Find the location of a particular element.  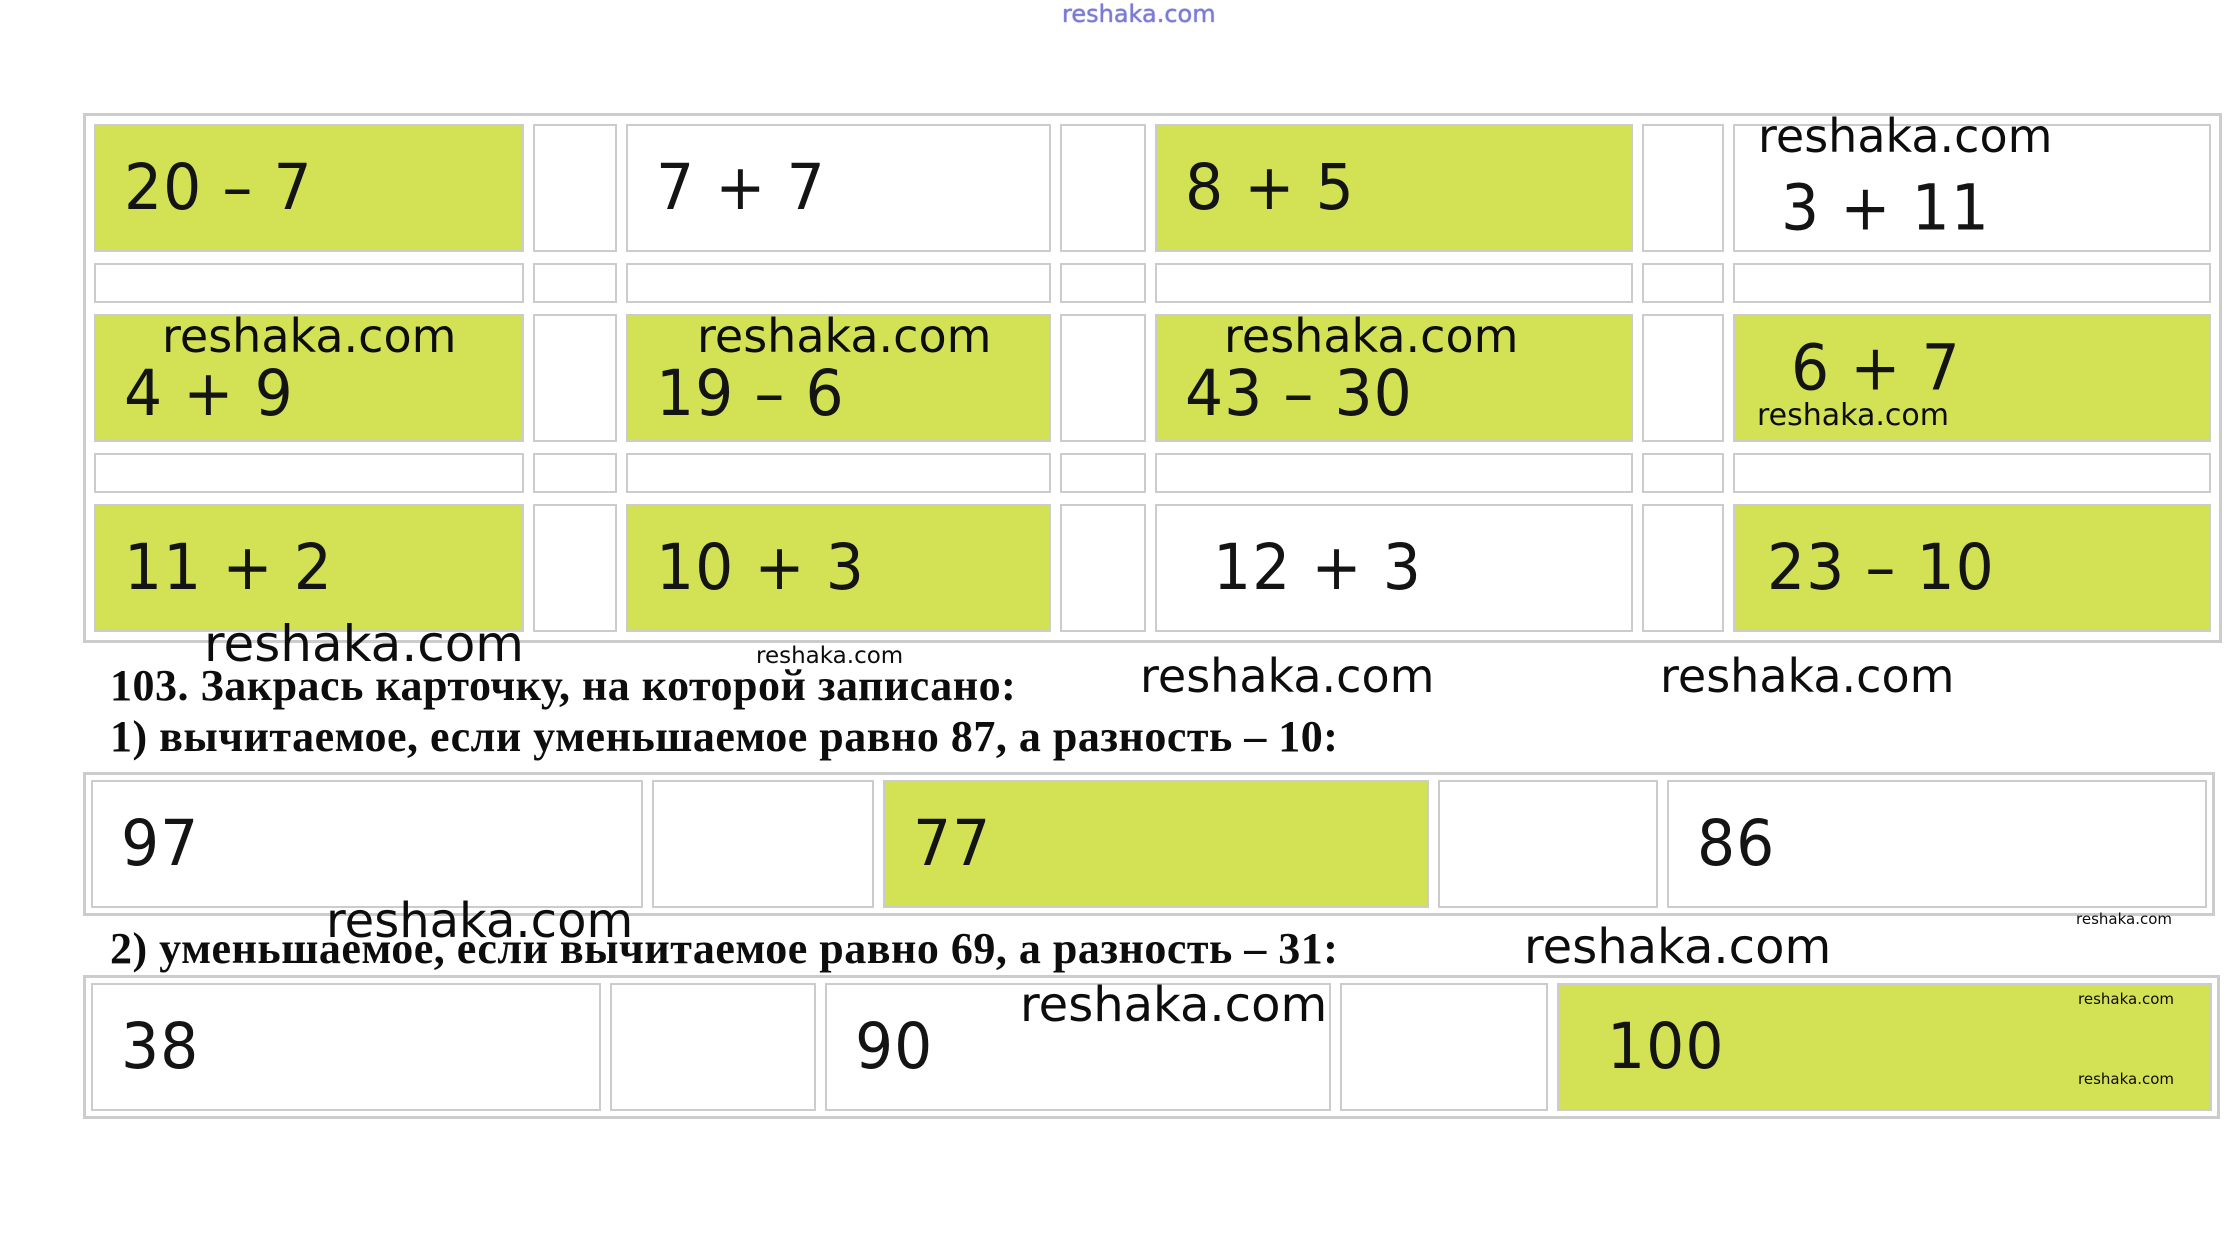

expression-card: 4 + 9 is located at coordinates (309, 378).